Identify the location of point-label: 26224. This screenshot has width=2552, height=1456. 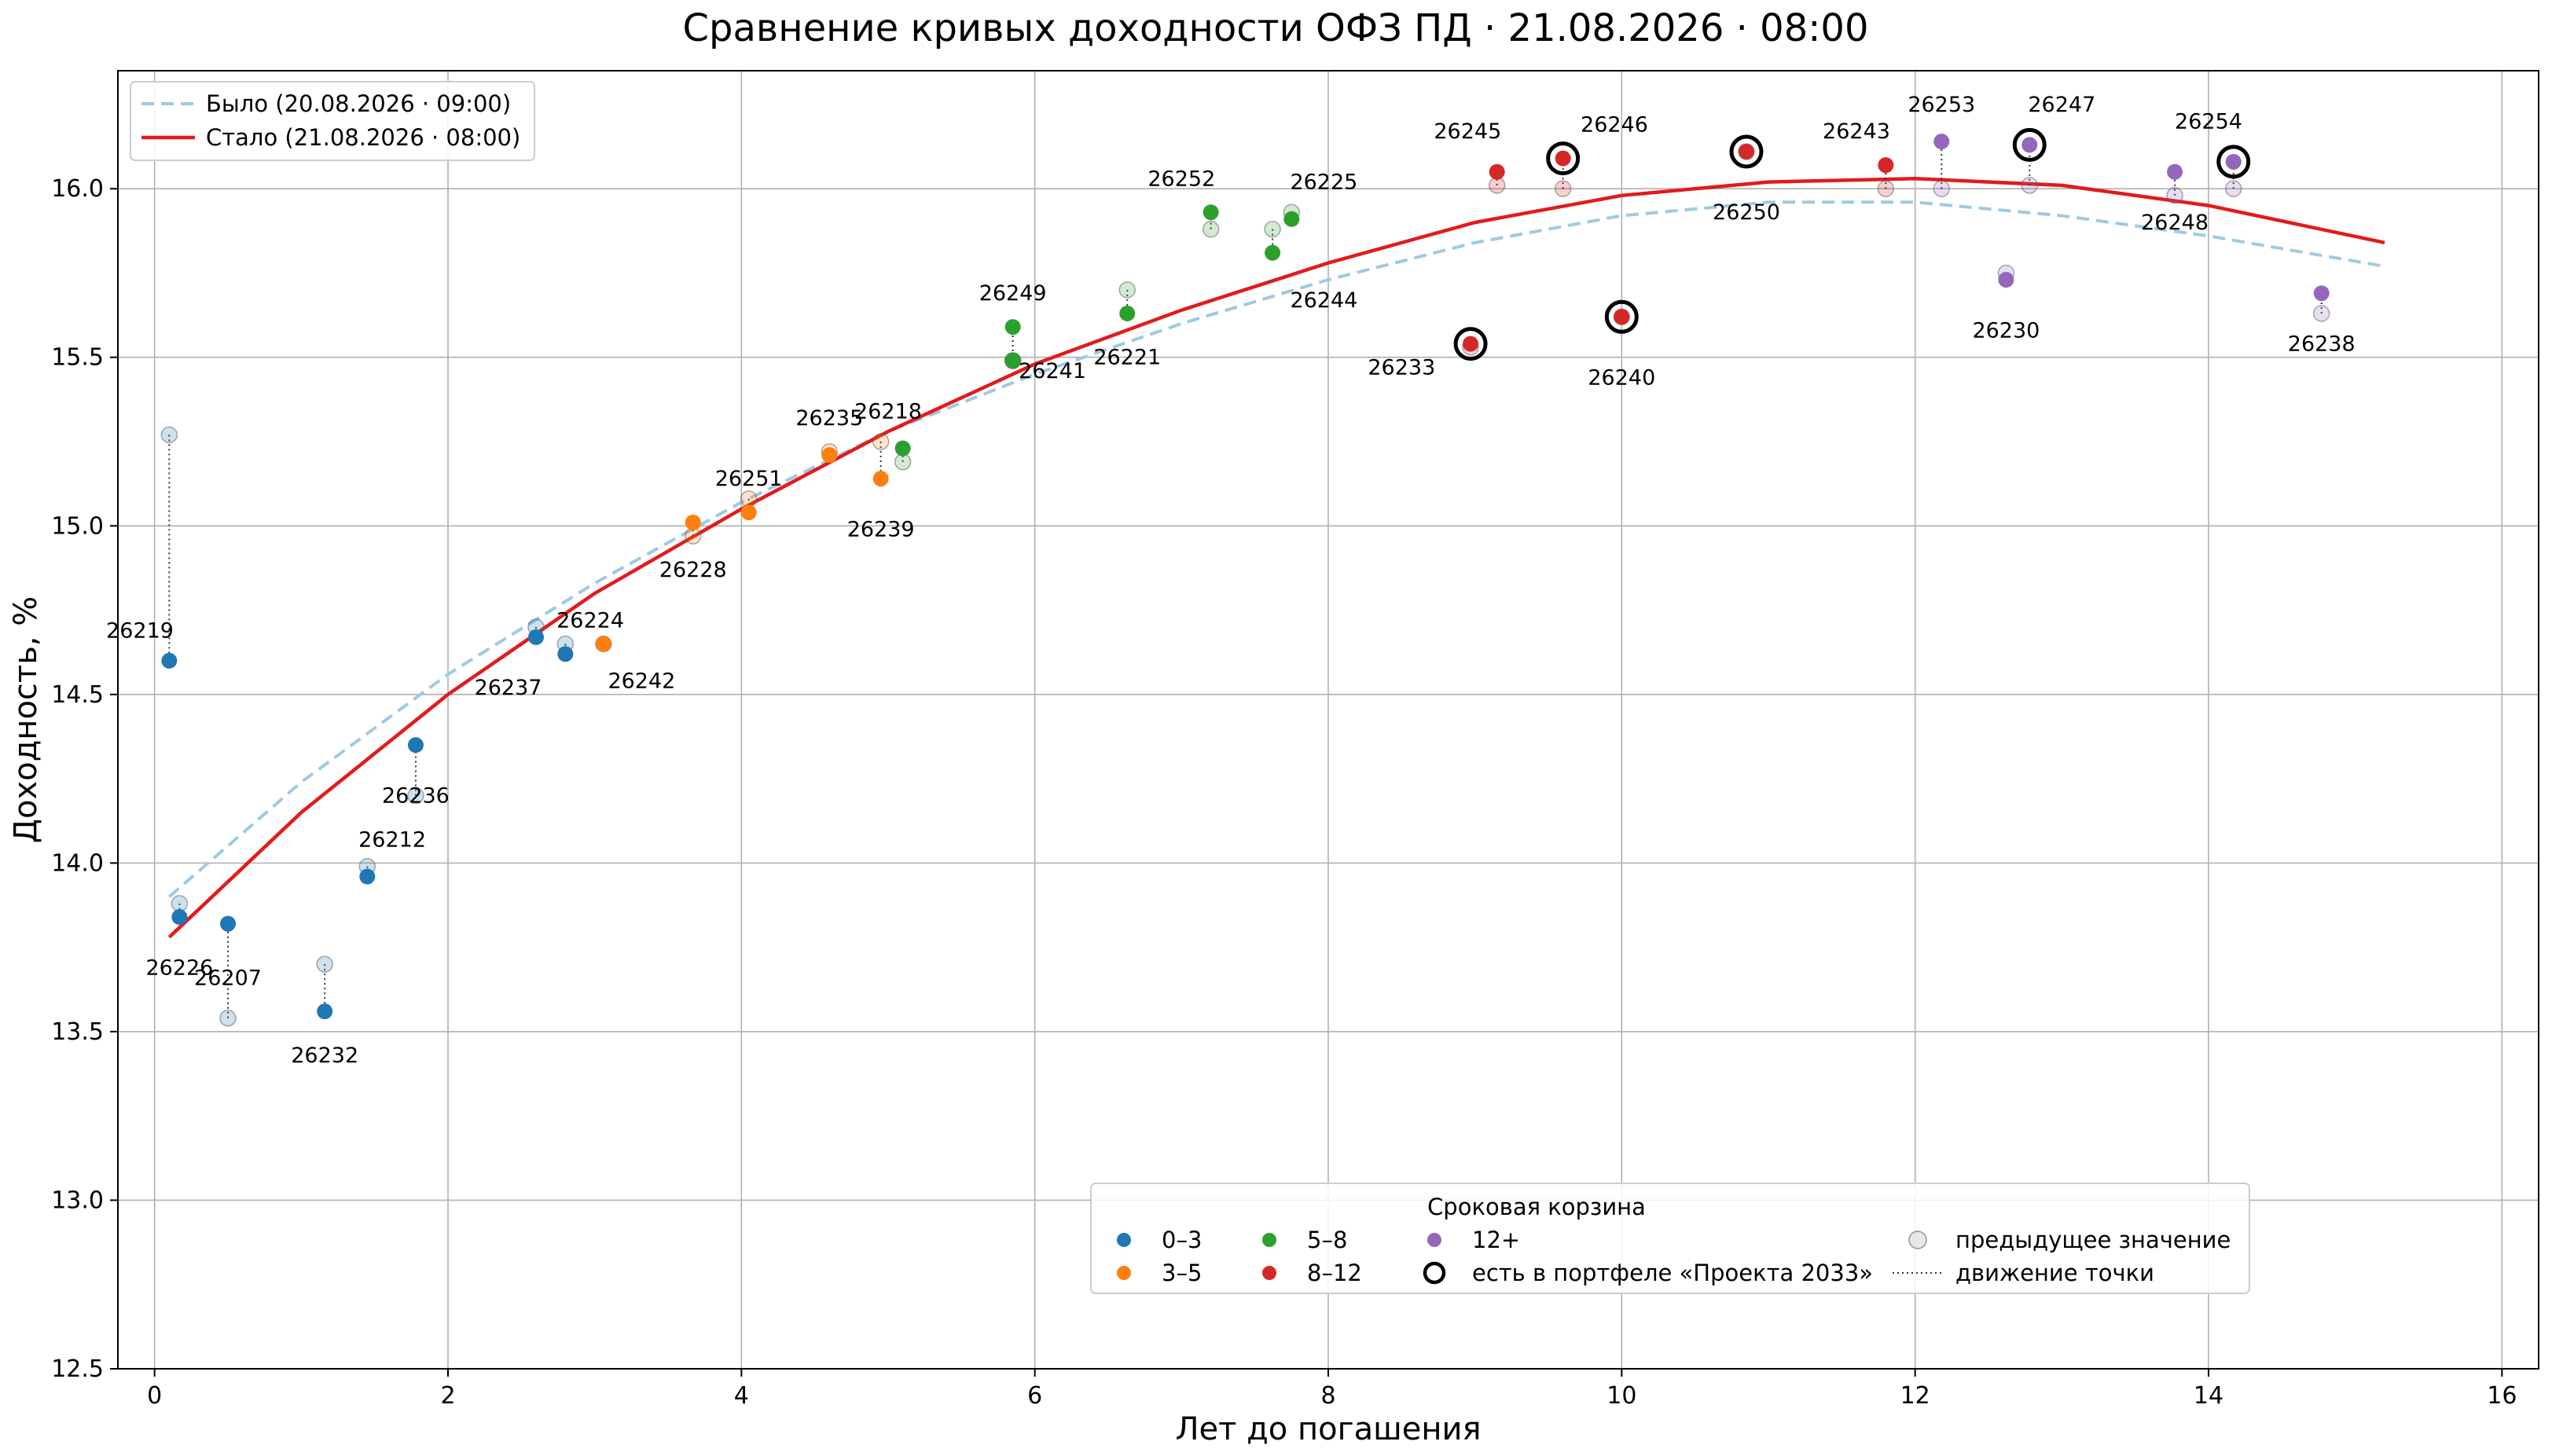
(590, 620).